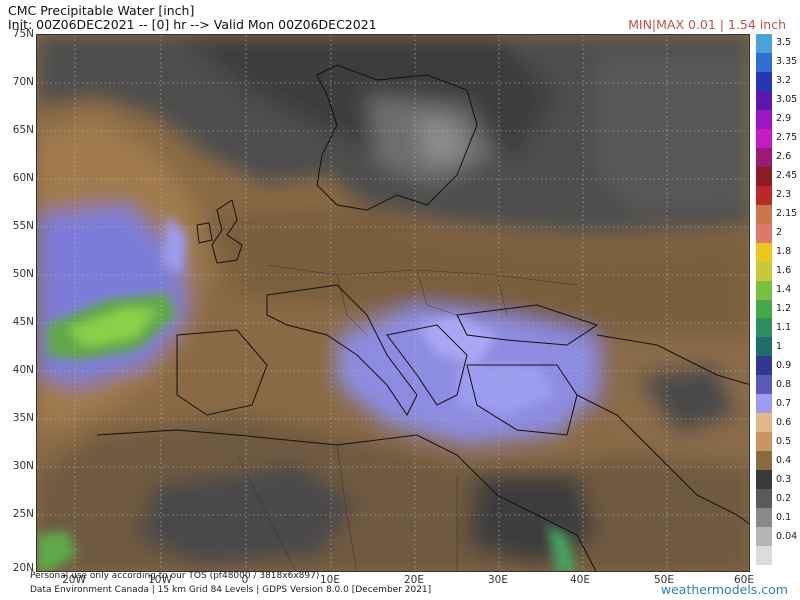 Image resolution: width=800 pixels, height=600 pixels. I want to click on colorbar-label: 1.6, so click(784, 271).